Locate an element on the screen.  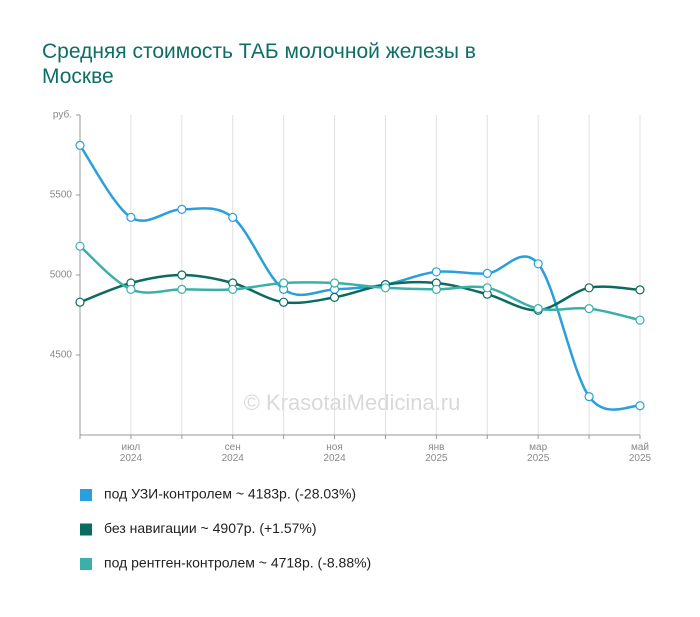
legend-label: под УЗИ-контролем ~ 4183р. (-28.03%) is located at coordinates (230, 494).